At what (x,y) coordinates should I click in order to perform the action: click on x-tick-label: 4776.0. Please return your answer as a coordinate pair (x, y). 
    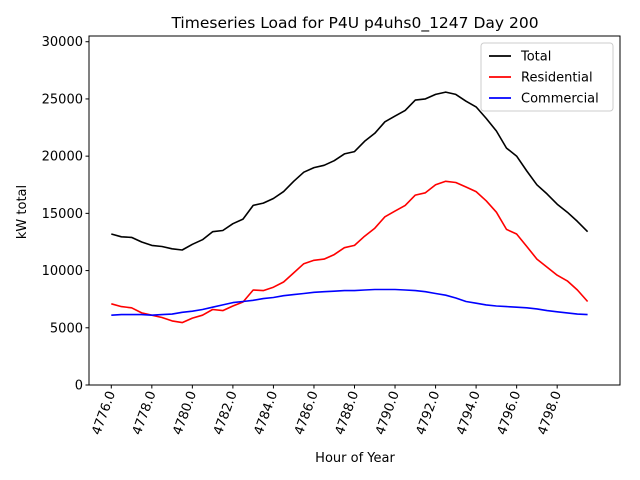
    Looking at the image, I should click on (104, 413).